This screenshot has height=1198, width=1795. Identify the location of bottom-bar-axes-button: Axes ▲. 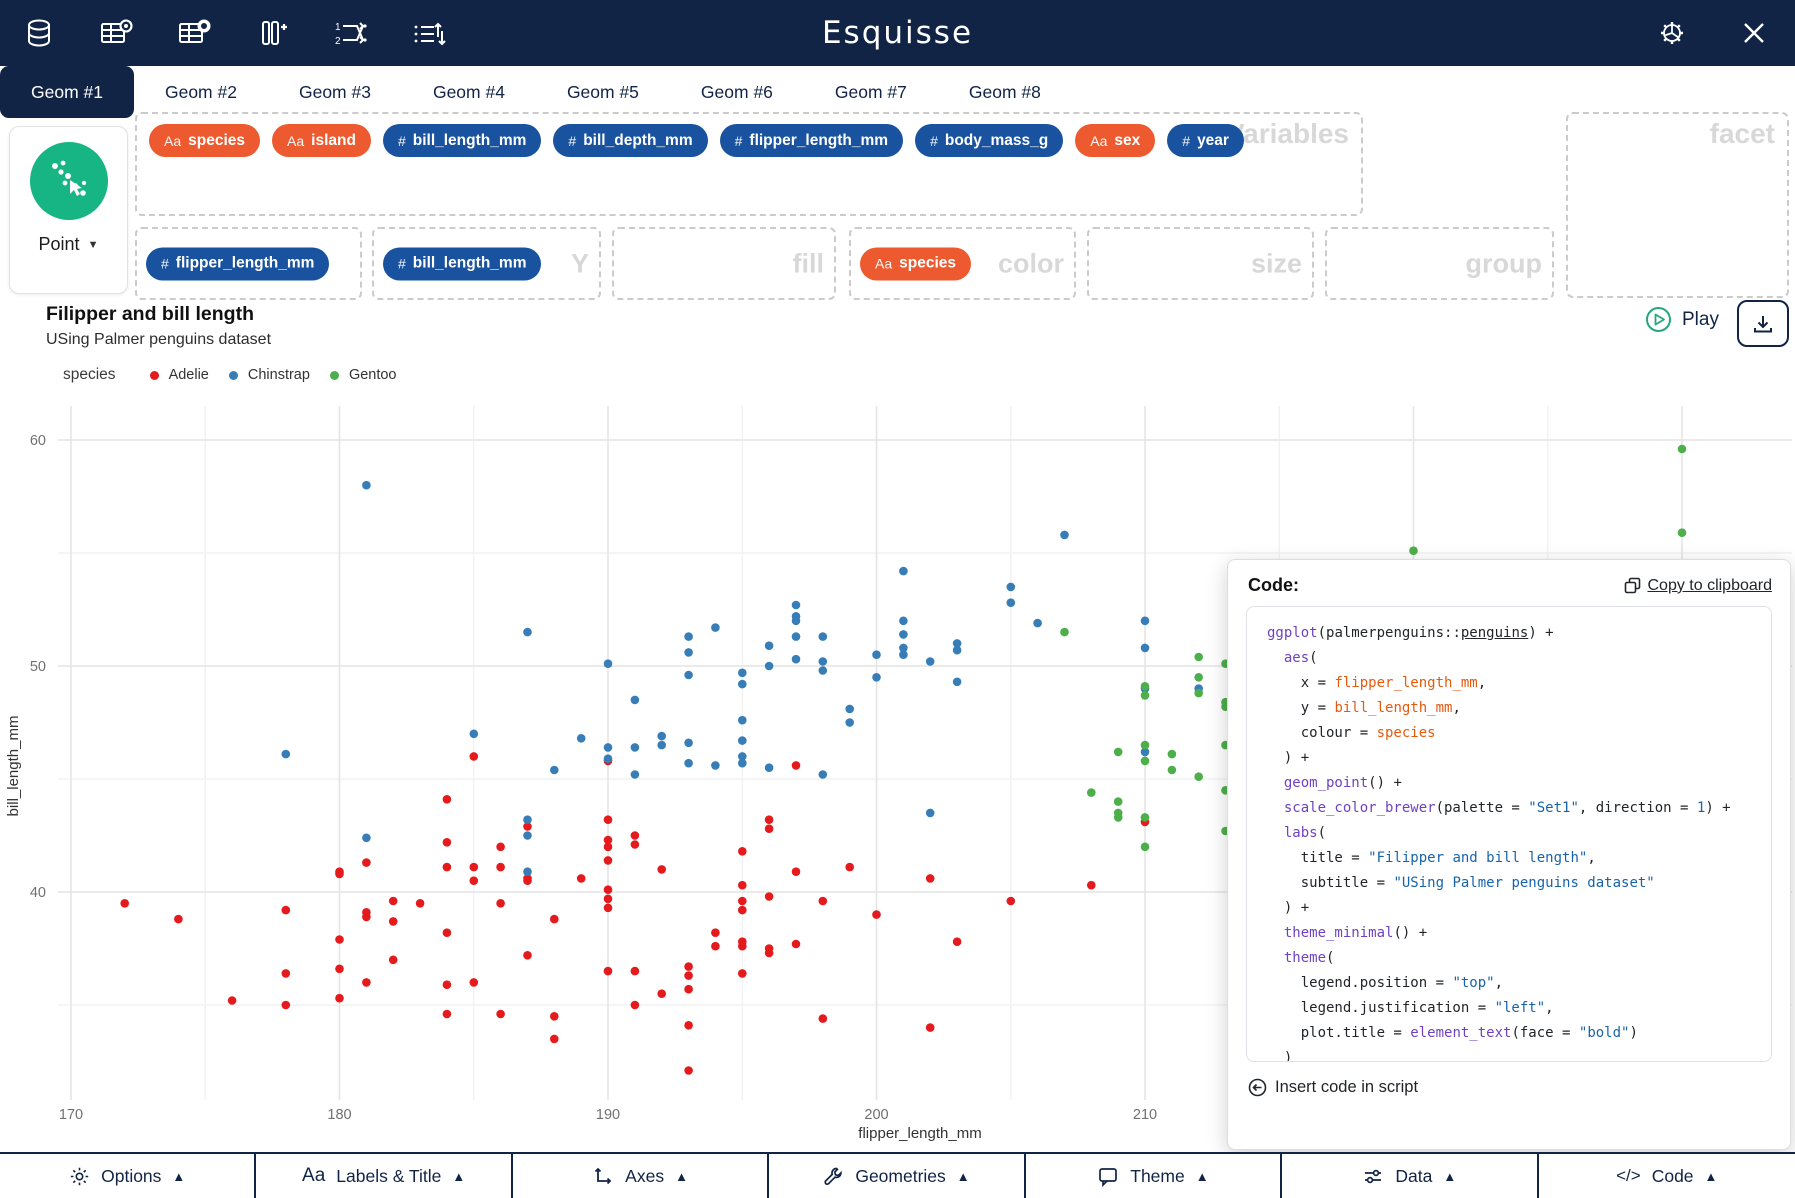
(641, 1176).